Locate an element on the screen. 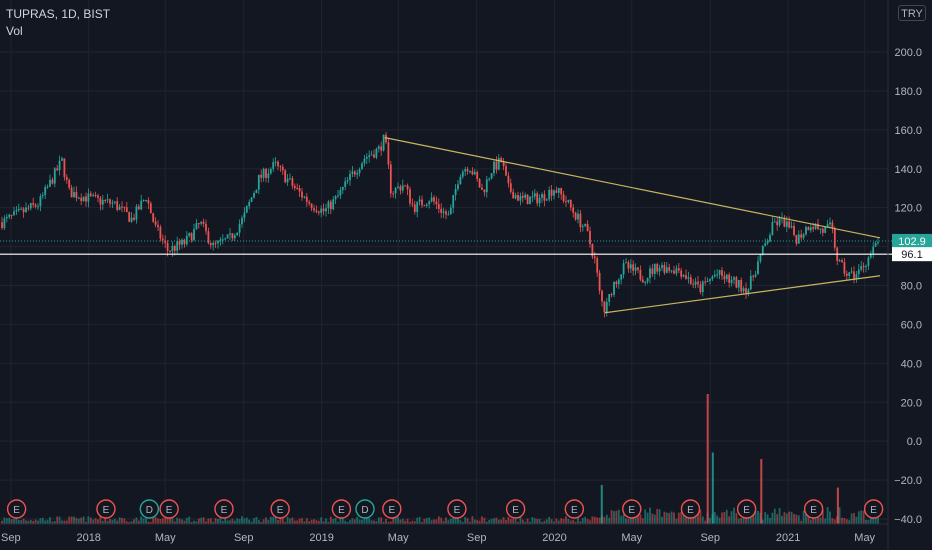 Image resolution: width=932 pixels, height=550 pixels. x-tick-label: 2020 is located at coordinates (554, 538).